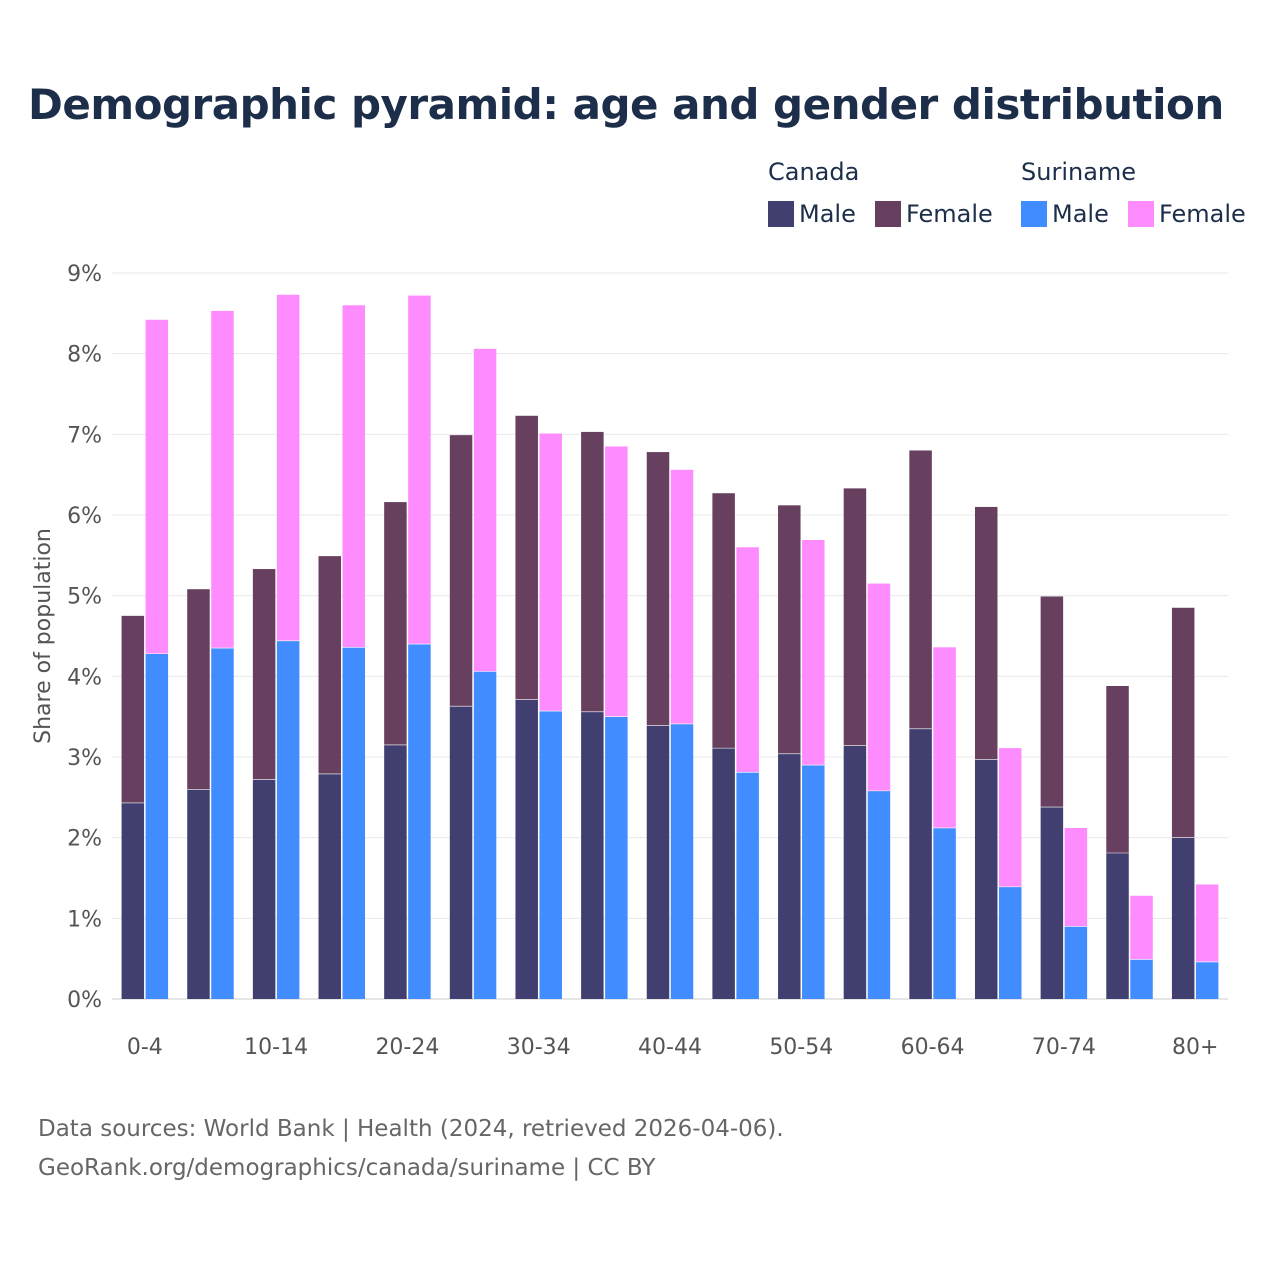 The image size is (1280, 1280). I want to click on y-tick-label-6: 6%, so click(84, 516).